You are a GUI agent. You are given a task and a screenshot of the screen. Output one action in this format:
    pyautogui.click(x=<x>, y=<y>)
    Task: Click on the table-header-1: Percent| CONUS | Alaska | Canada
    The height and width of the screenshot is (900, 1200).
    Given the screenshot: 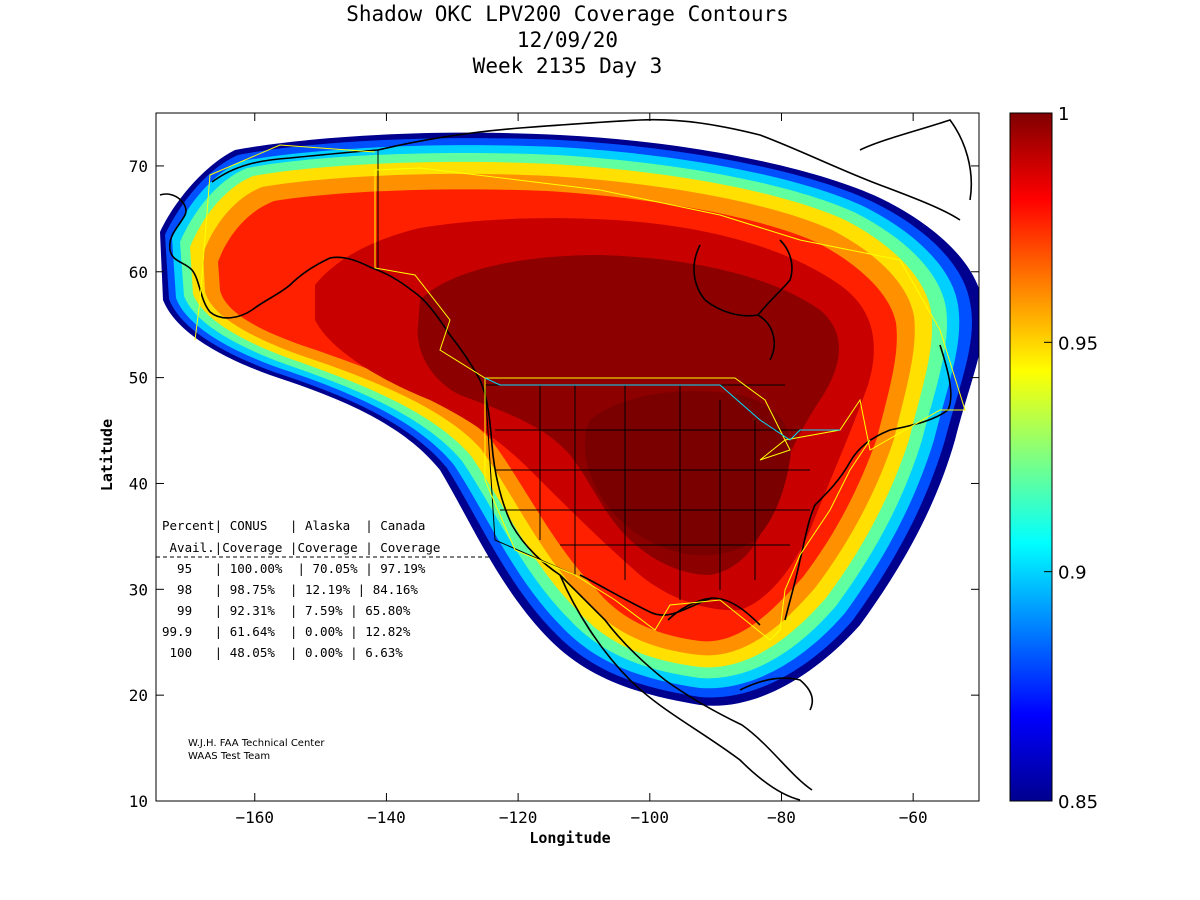 What is the action you would take?
    pyautogui.click(x=294, y=525)
    